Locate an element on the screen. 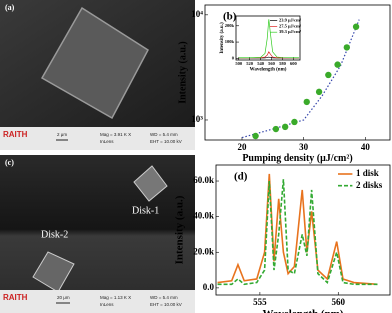  y-tick-label: 0.0 is located at coordinates (209, 287).